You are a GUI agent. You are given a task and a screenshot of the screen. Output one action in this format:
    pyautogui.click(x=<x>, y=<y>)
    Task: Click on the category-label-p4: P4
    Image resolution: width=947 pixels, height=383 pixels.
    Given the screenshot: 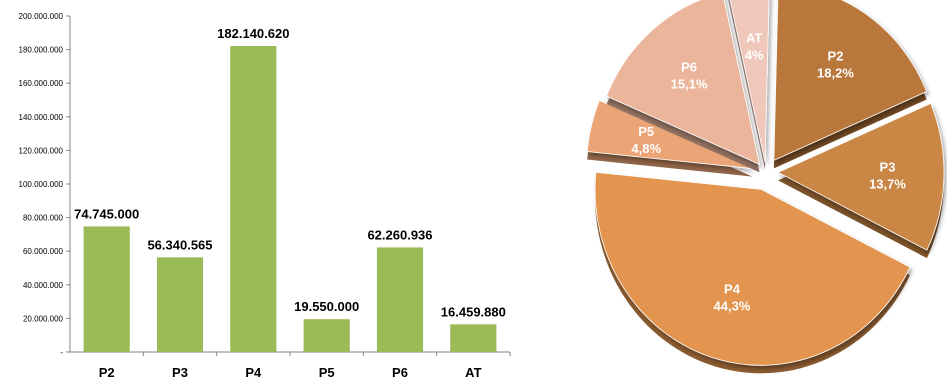 What is the action you would take?
    pyautogui.click(x=253, y=372)
    